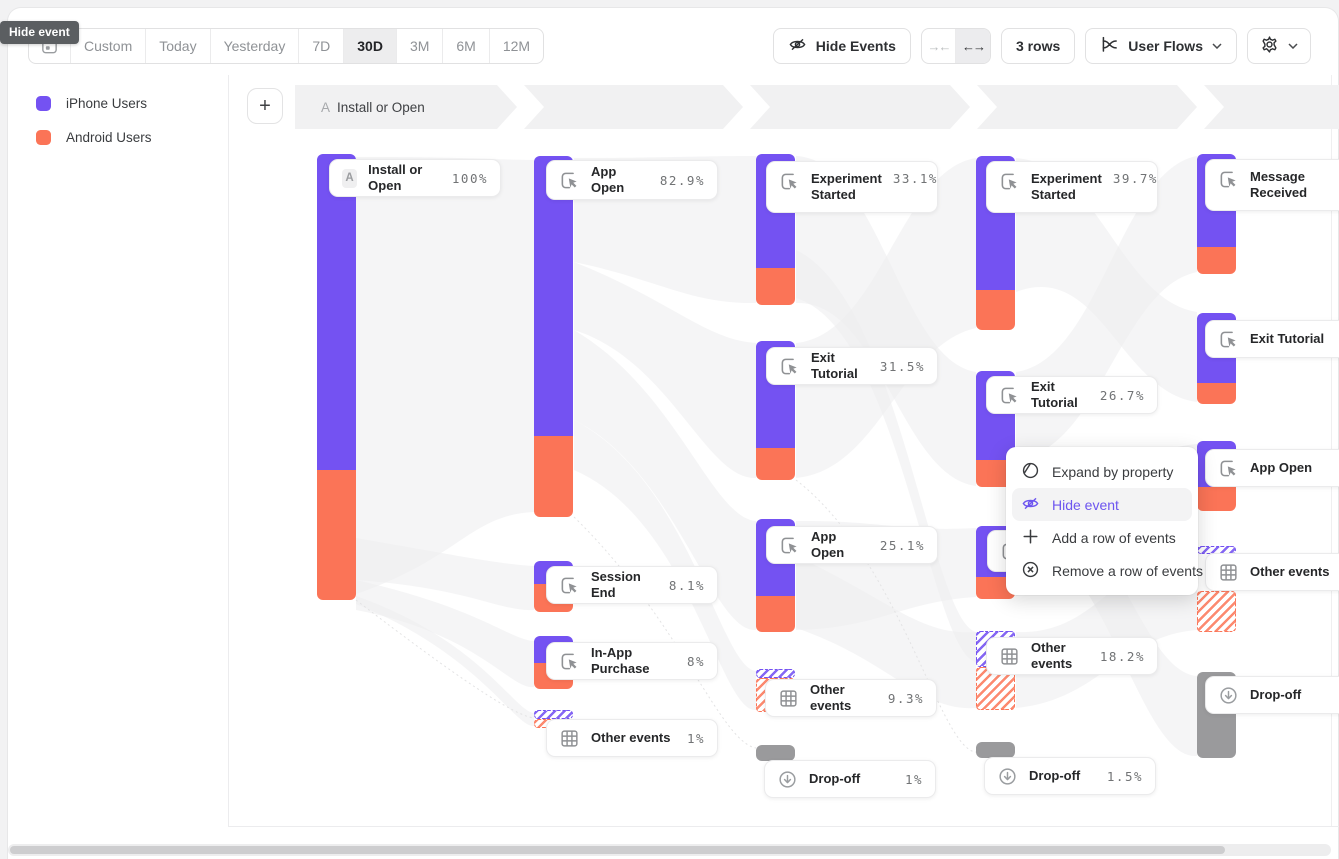 The width and height of the screenshot is (1339, 859). What do you see at coordinates (1272, 185) in the screenshot?
I see `flow-node-card-message-received: Message Received` at bounding box center [1272, 185].